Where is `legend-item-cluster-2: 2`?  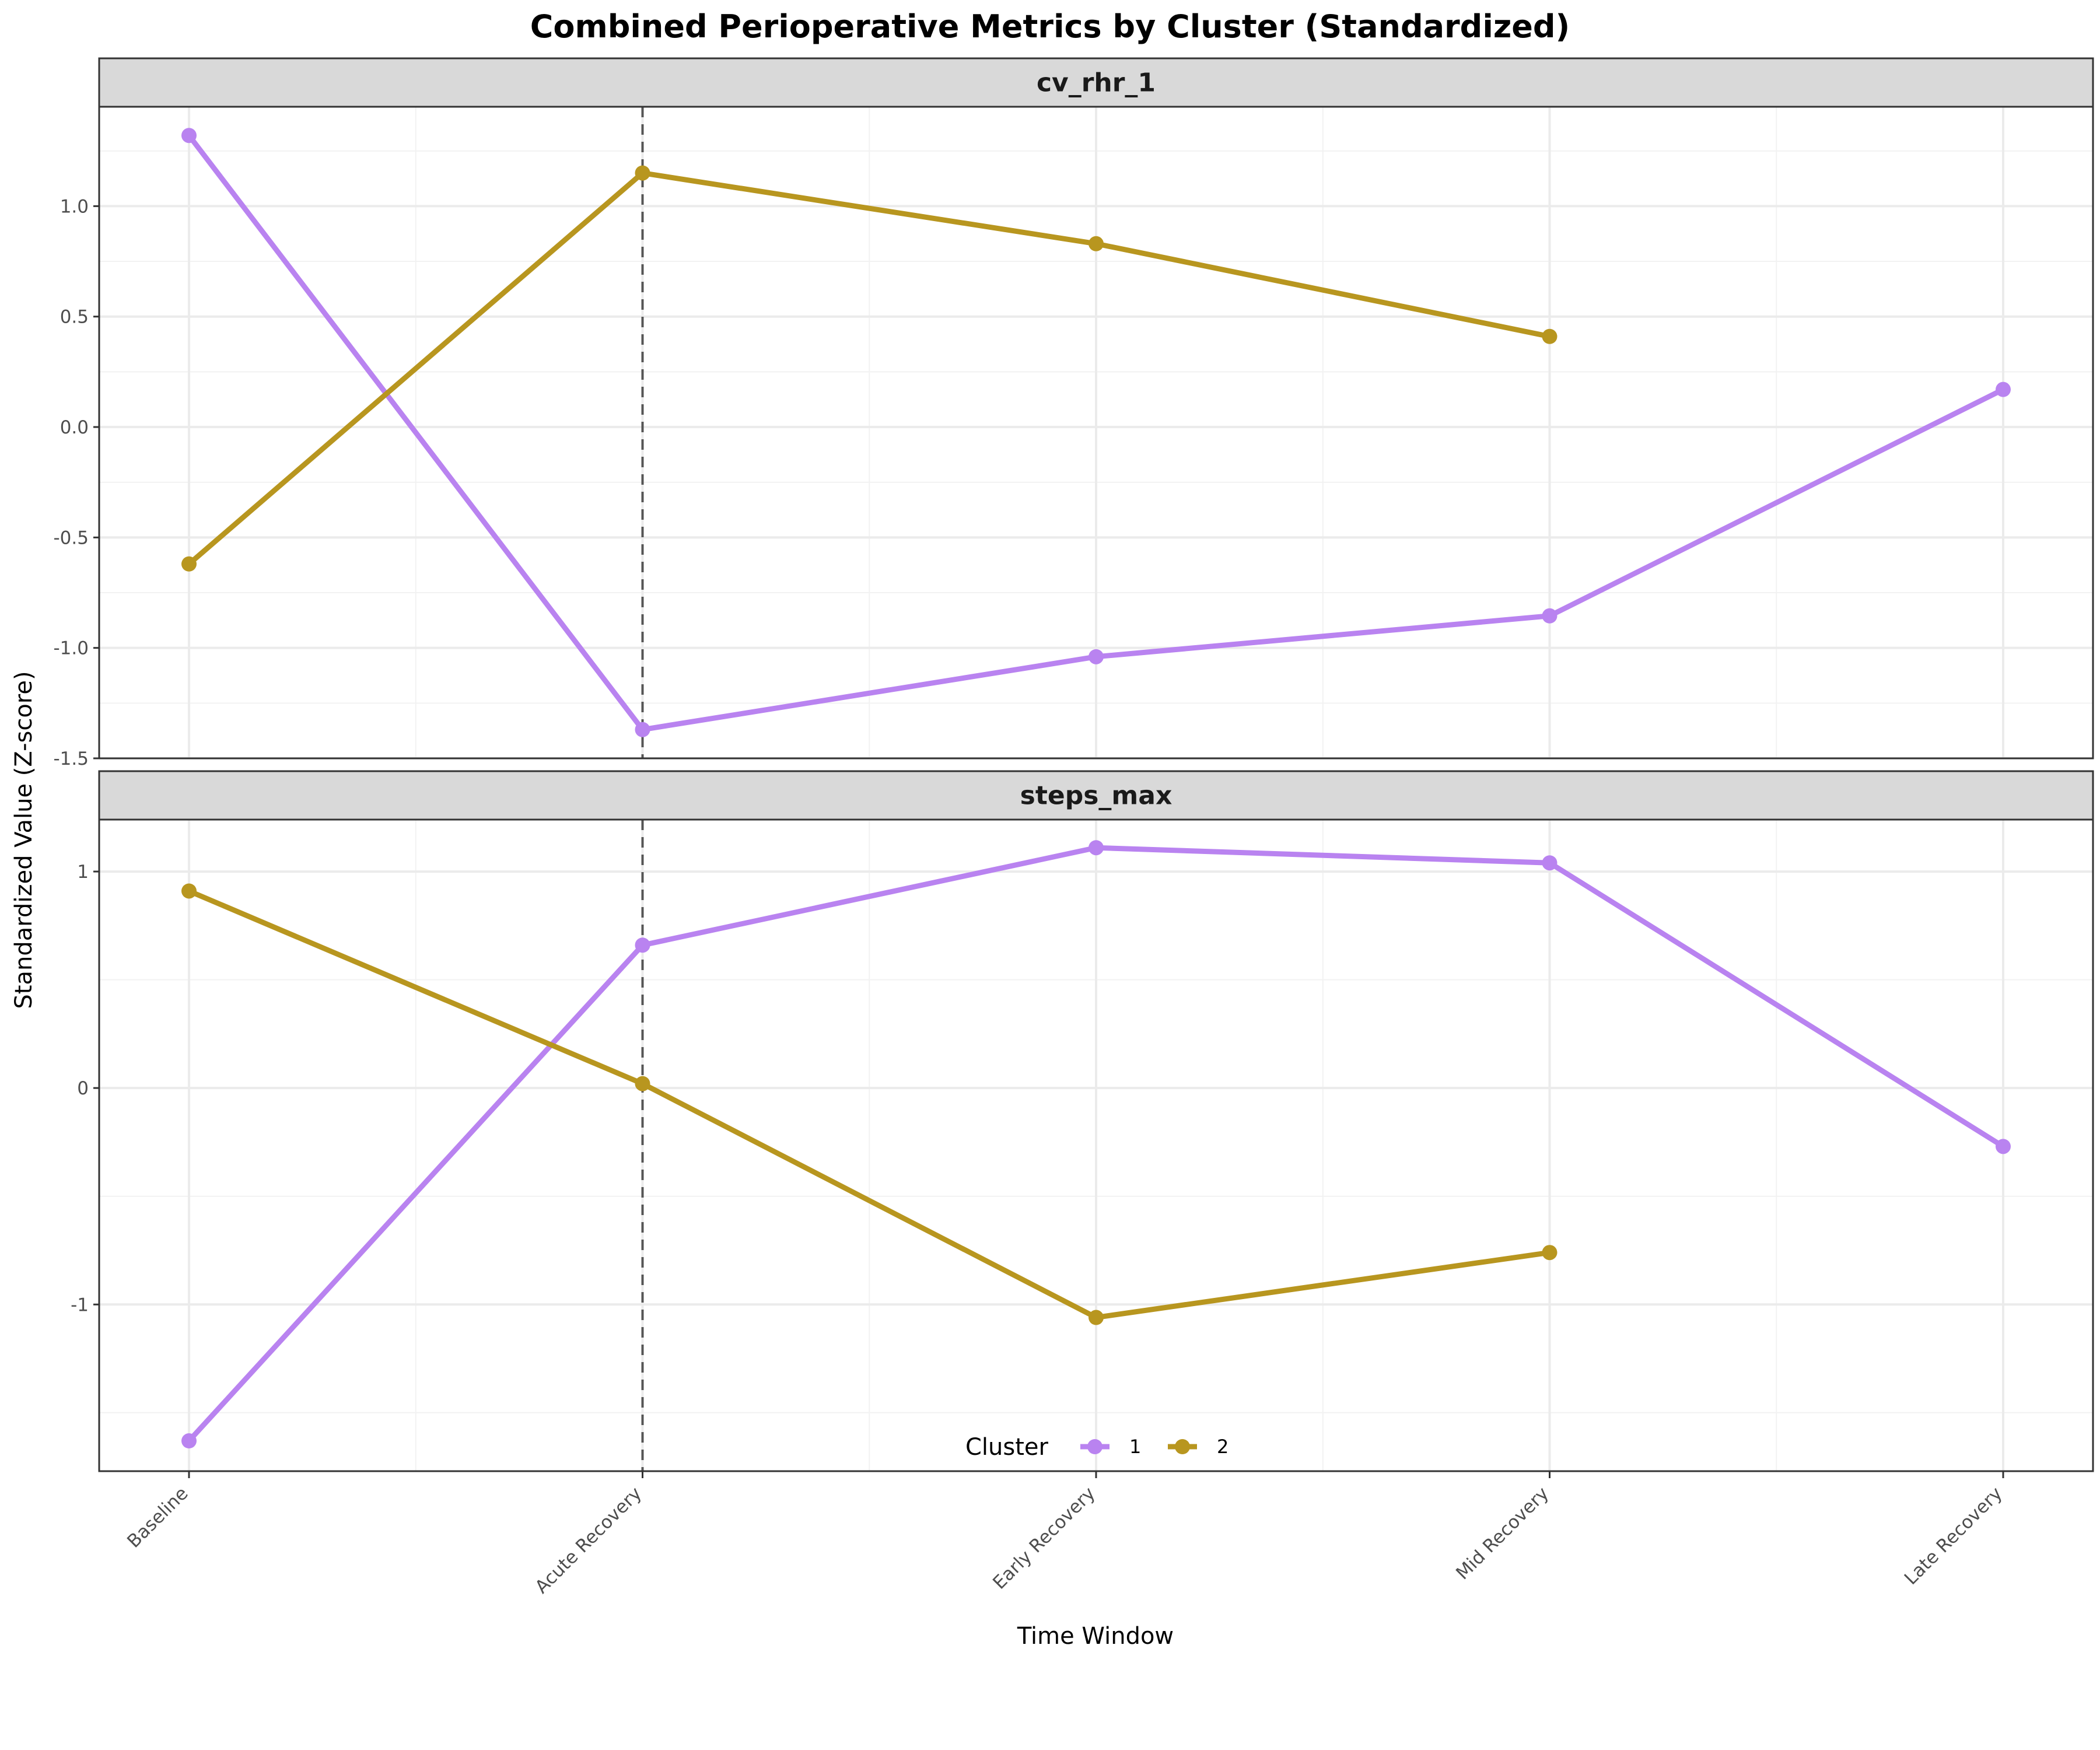
legend-item-cluster-2: 2 is located at coordinates (1198, 1447).